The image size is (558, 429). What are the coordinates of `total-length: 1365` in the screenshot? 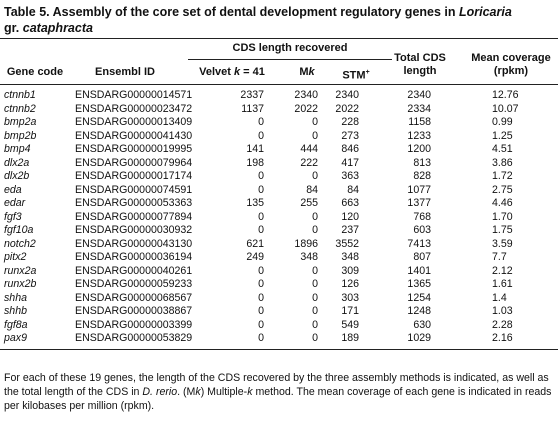 It's located at (419, 284).